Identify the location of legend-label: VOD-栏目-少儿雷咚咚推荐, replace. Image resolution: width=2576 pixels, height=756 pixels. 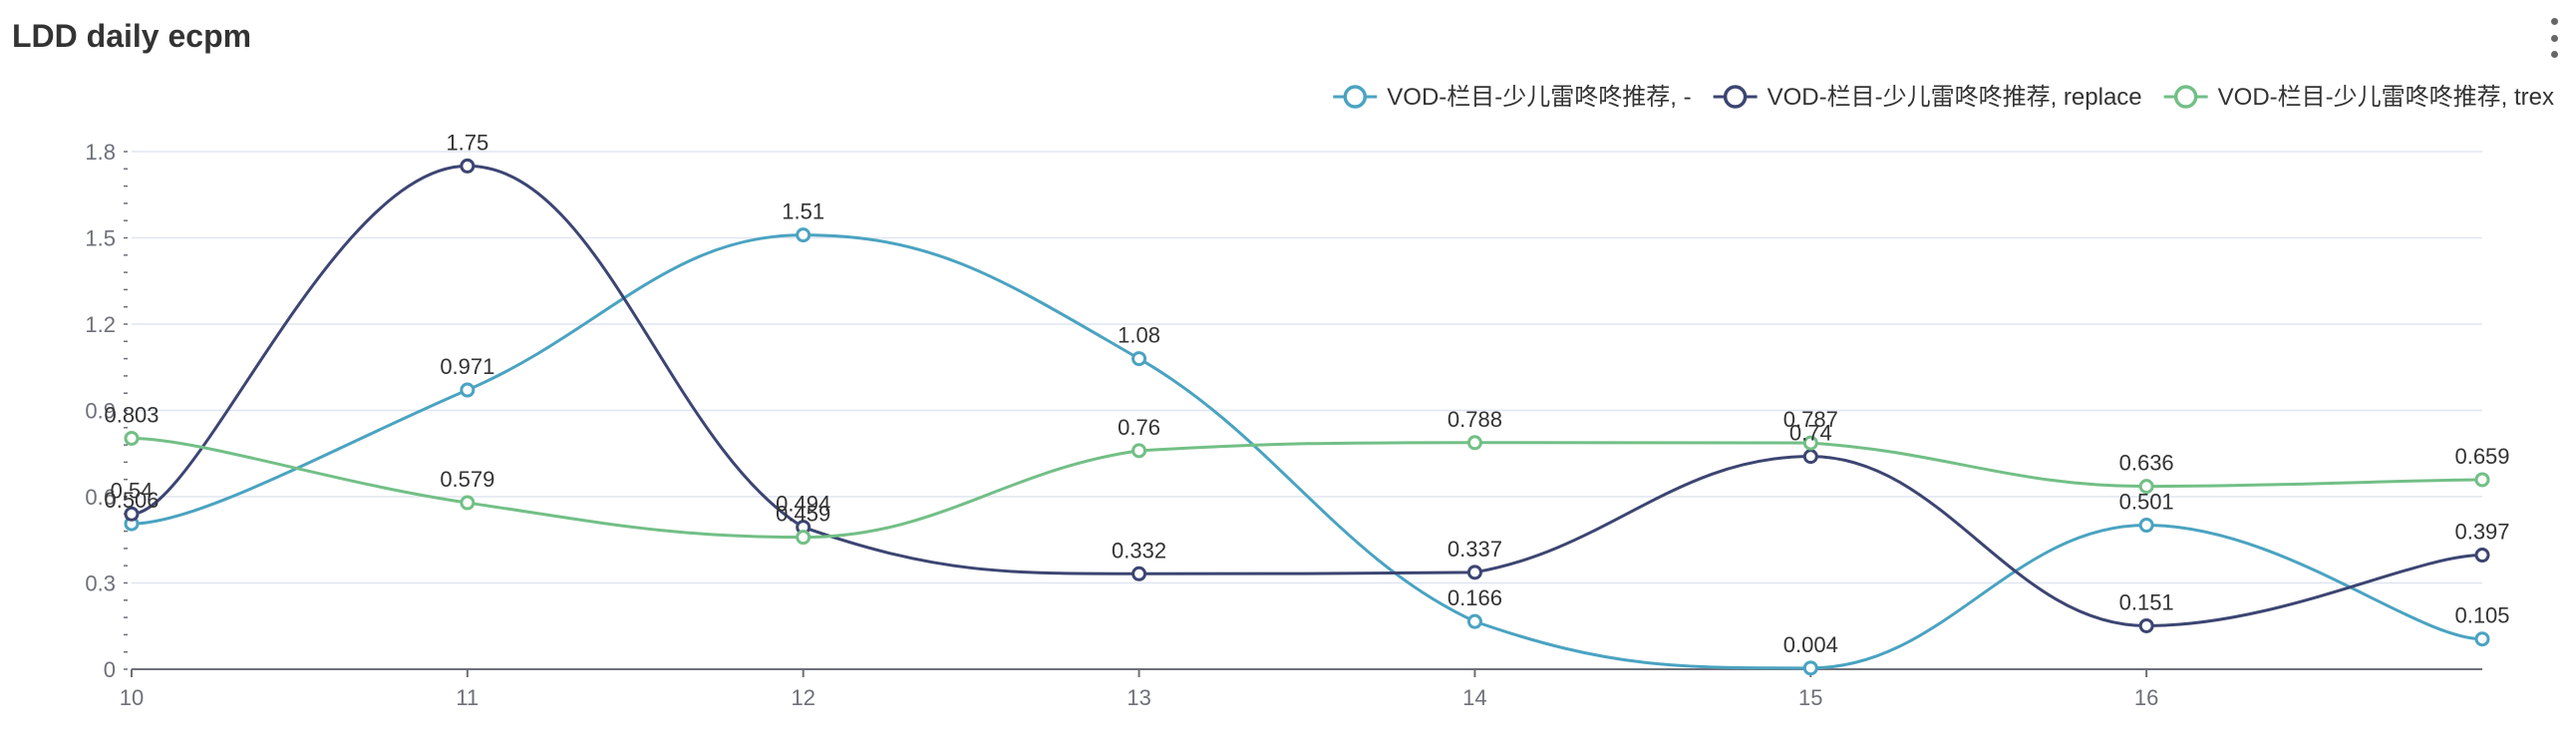
(1955, 97).